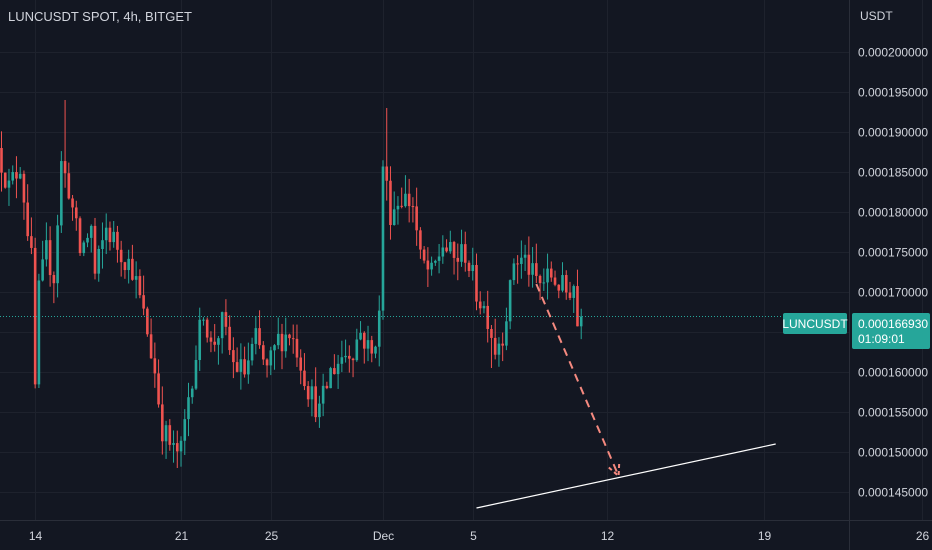 The image size is (932, 550). What do you see at coordinates (876, 16) in the screenshot?
I see `currency-label: USDT` at bounding box center [876, 16].